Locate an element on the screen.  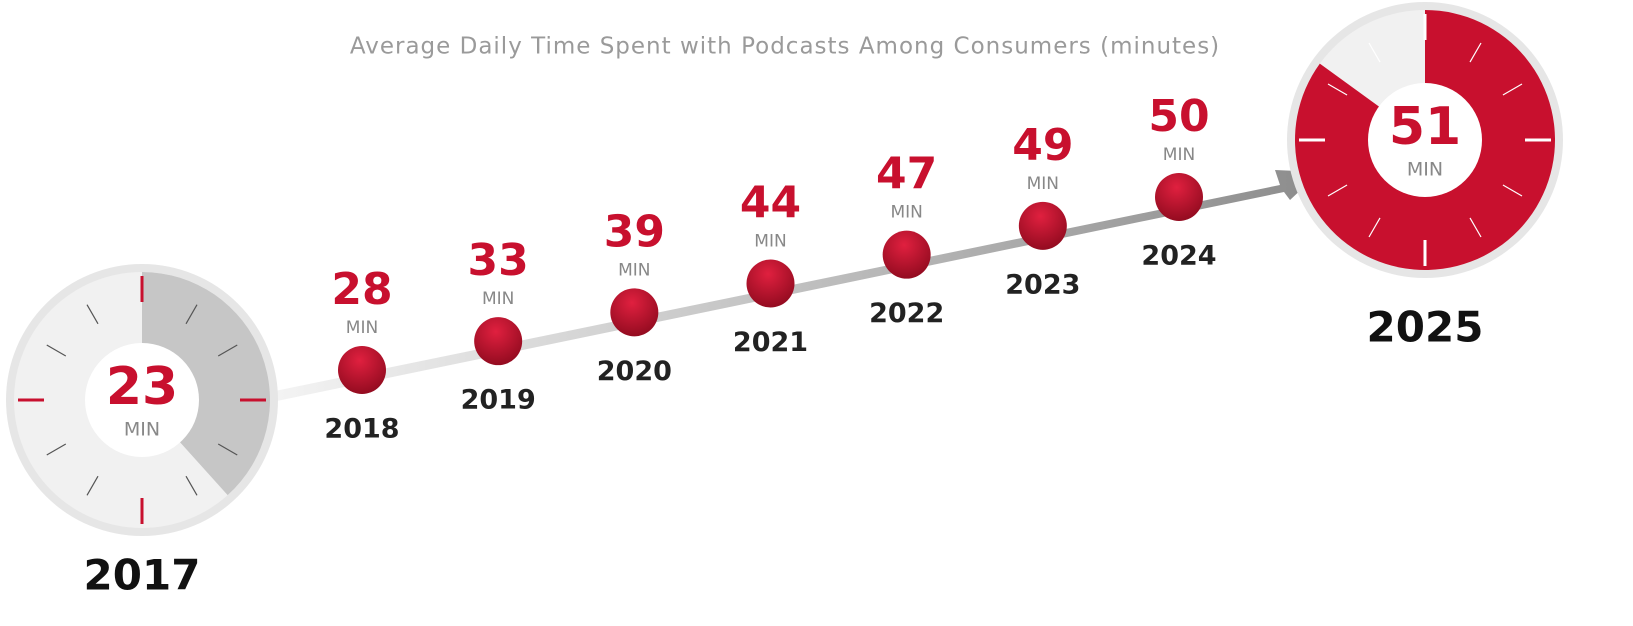
year-label: 2018 is located at coordinates (361, 429).